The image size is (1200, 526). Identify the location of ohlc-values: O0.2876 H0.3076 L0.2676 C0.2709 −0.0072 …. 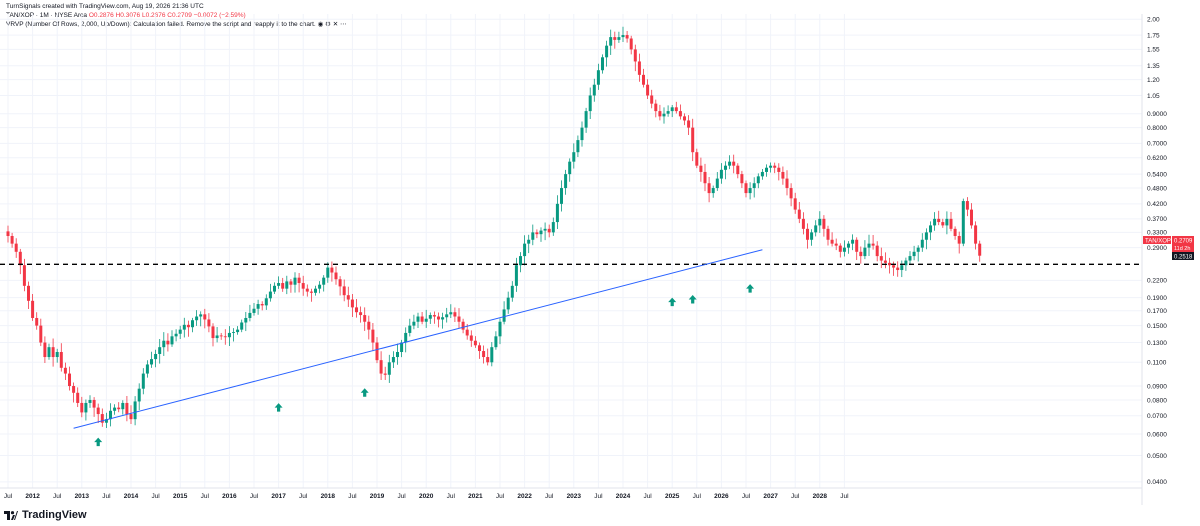
(167, 15).